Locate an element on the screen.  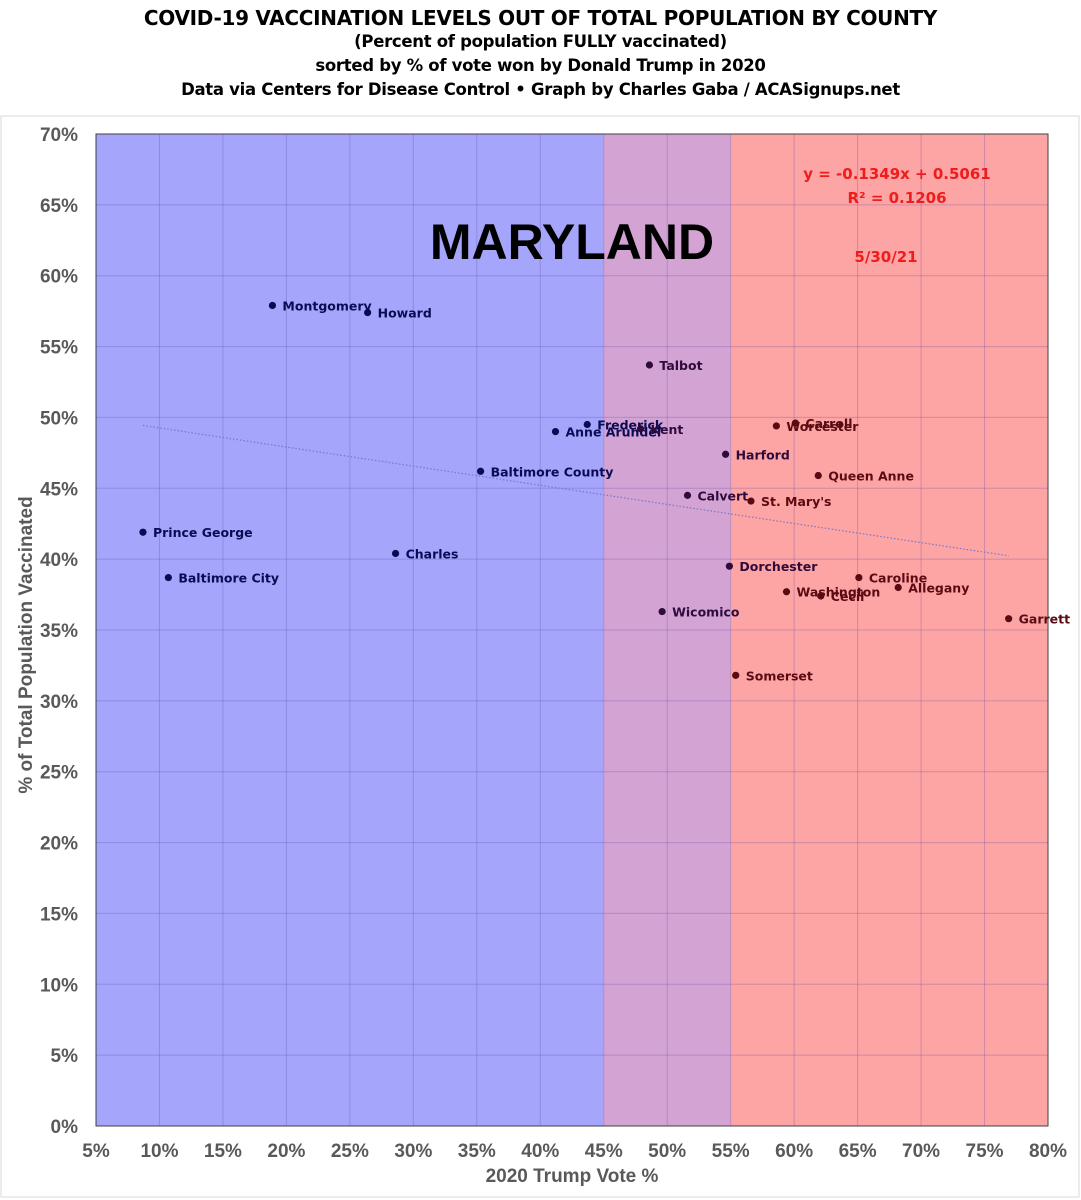
data-point: Dorchester is located at coordinates (771, 566).